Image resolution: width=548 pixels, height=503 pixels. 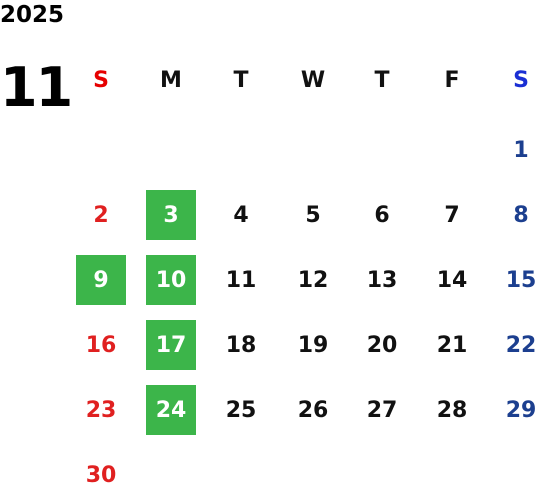 I want to click on day-cell-4: 4, so click(x=241, y=215).